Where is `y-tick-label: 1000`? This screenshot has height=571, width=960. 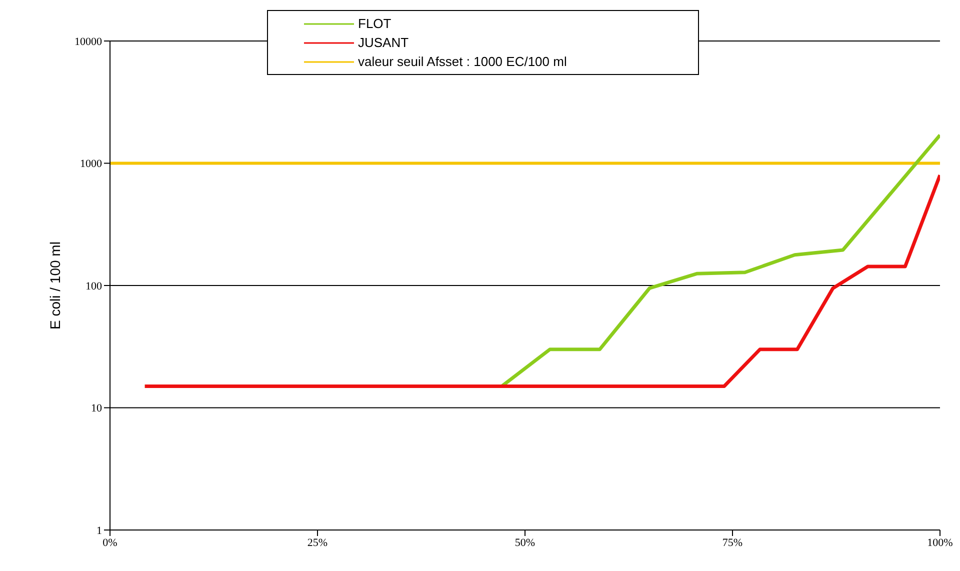
y-tick-label: 1000 is located at coordinates (91, 164).